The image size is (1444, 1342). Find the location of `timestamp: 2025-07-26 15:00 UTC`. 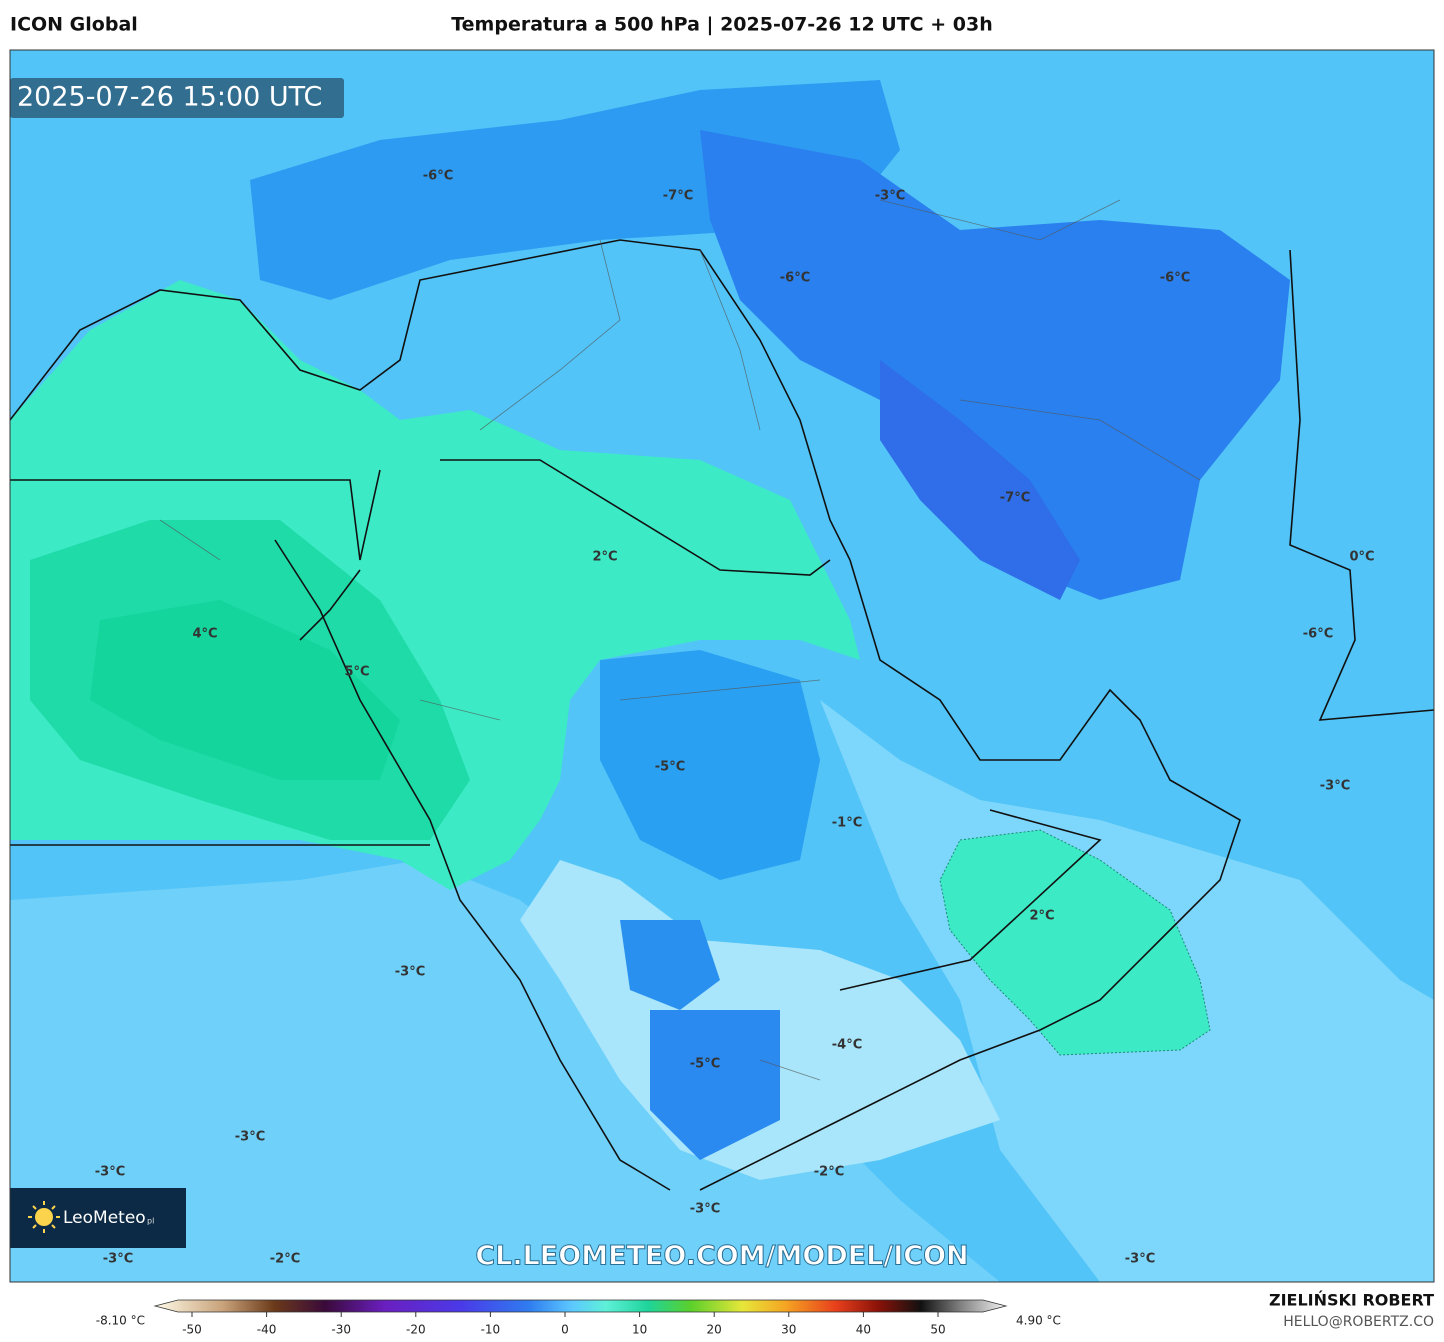

timestamp: 2025-07-26 15:00 UTC is located at coordinates (169, 97).